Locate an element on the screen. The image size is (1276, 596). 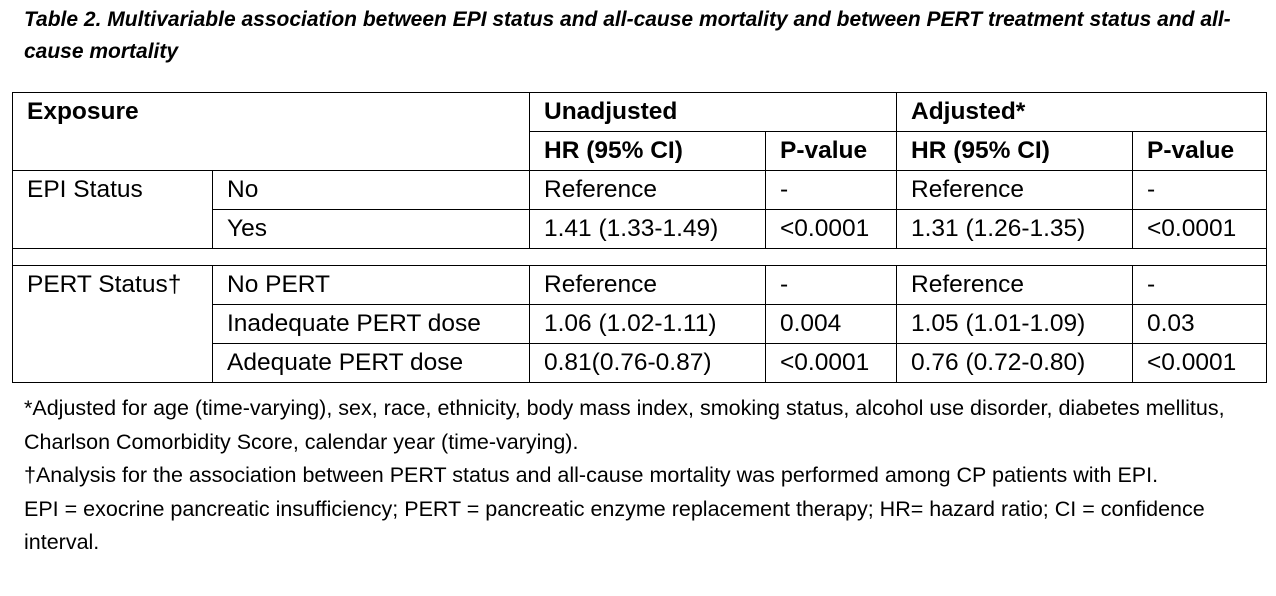
header-exposure: Exposure is located at coordinates (271, 131).